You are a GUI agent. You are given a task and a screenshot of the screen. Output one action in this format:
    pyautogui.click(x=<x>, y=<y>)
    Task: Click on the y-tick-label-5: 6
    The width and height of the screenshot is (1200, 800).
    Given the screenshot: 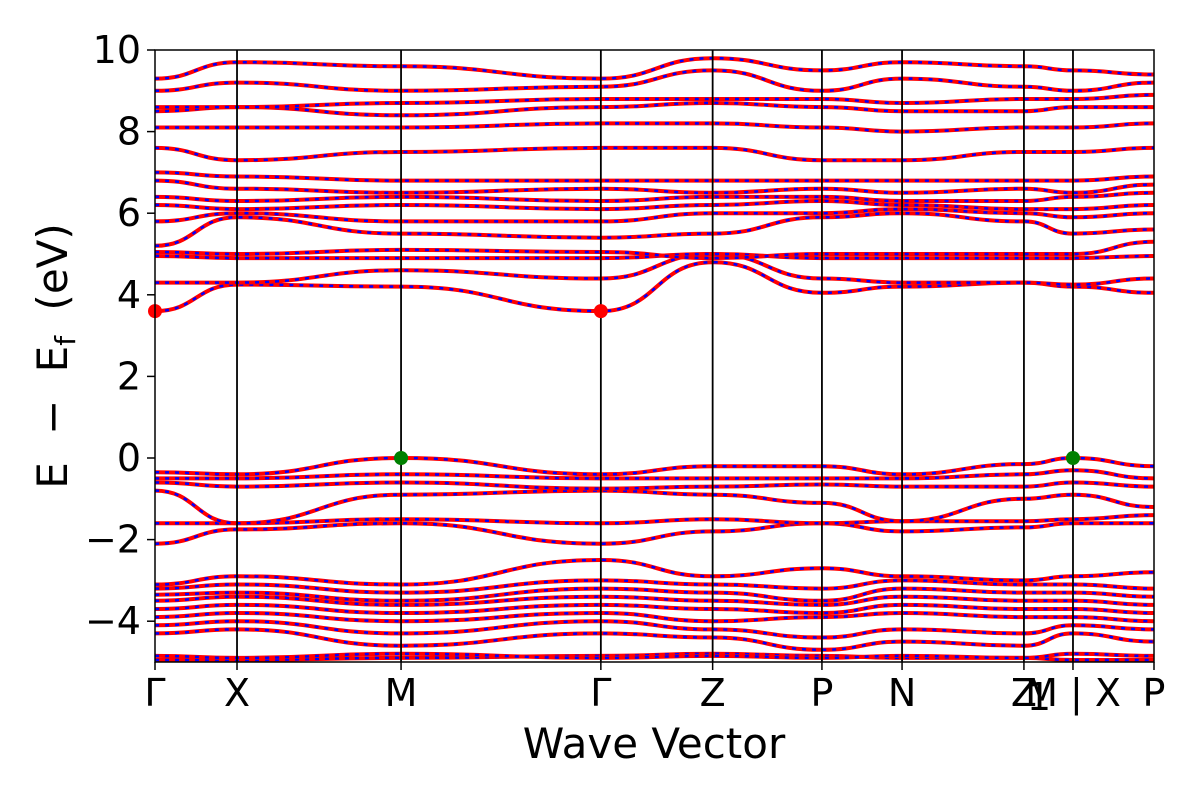 What is the action you would take?
    pyautogui.click(x=129, y=213)
    